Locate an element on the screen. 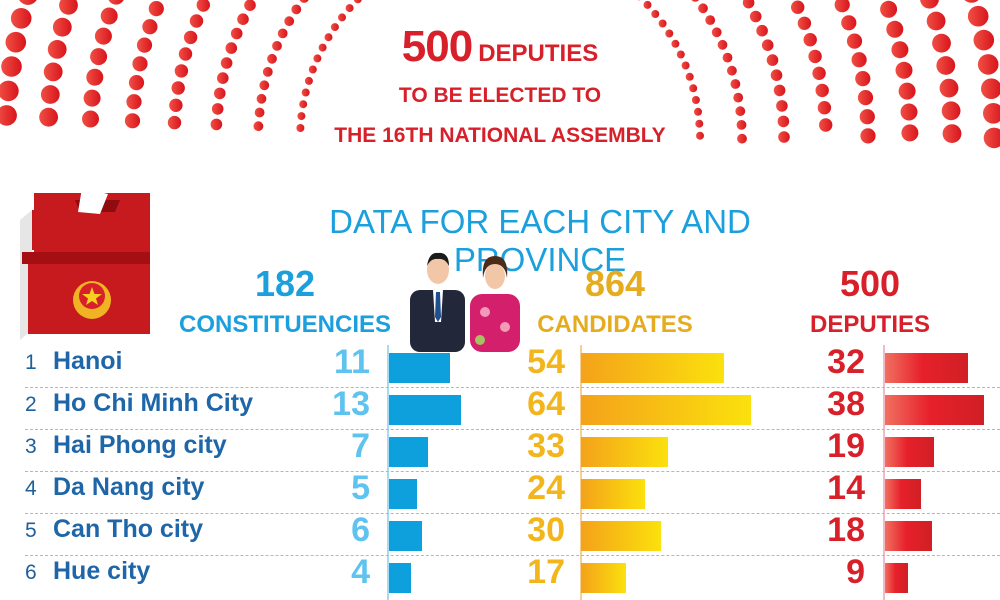 The height and width of the screenshot is (600, 1000). deputies-value: 32 is located at coordinates (846, 362).